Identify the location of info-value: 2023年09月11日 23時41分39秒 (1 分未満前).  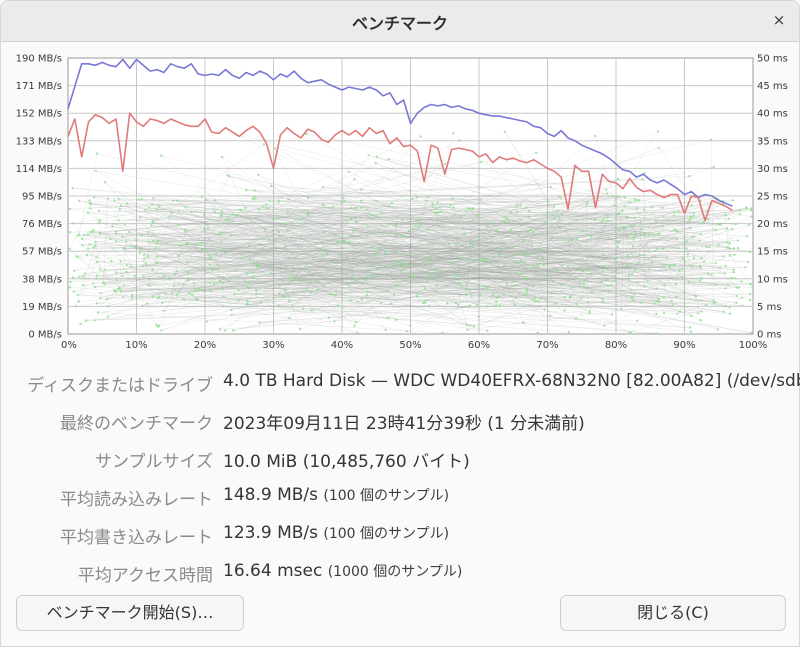
(404, 421).